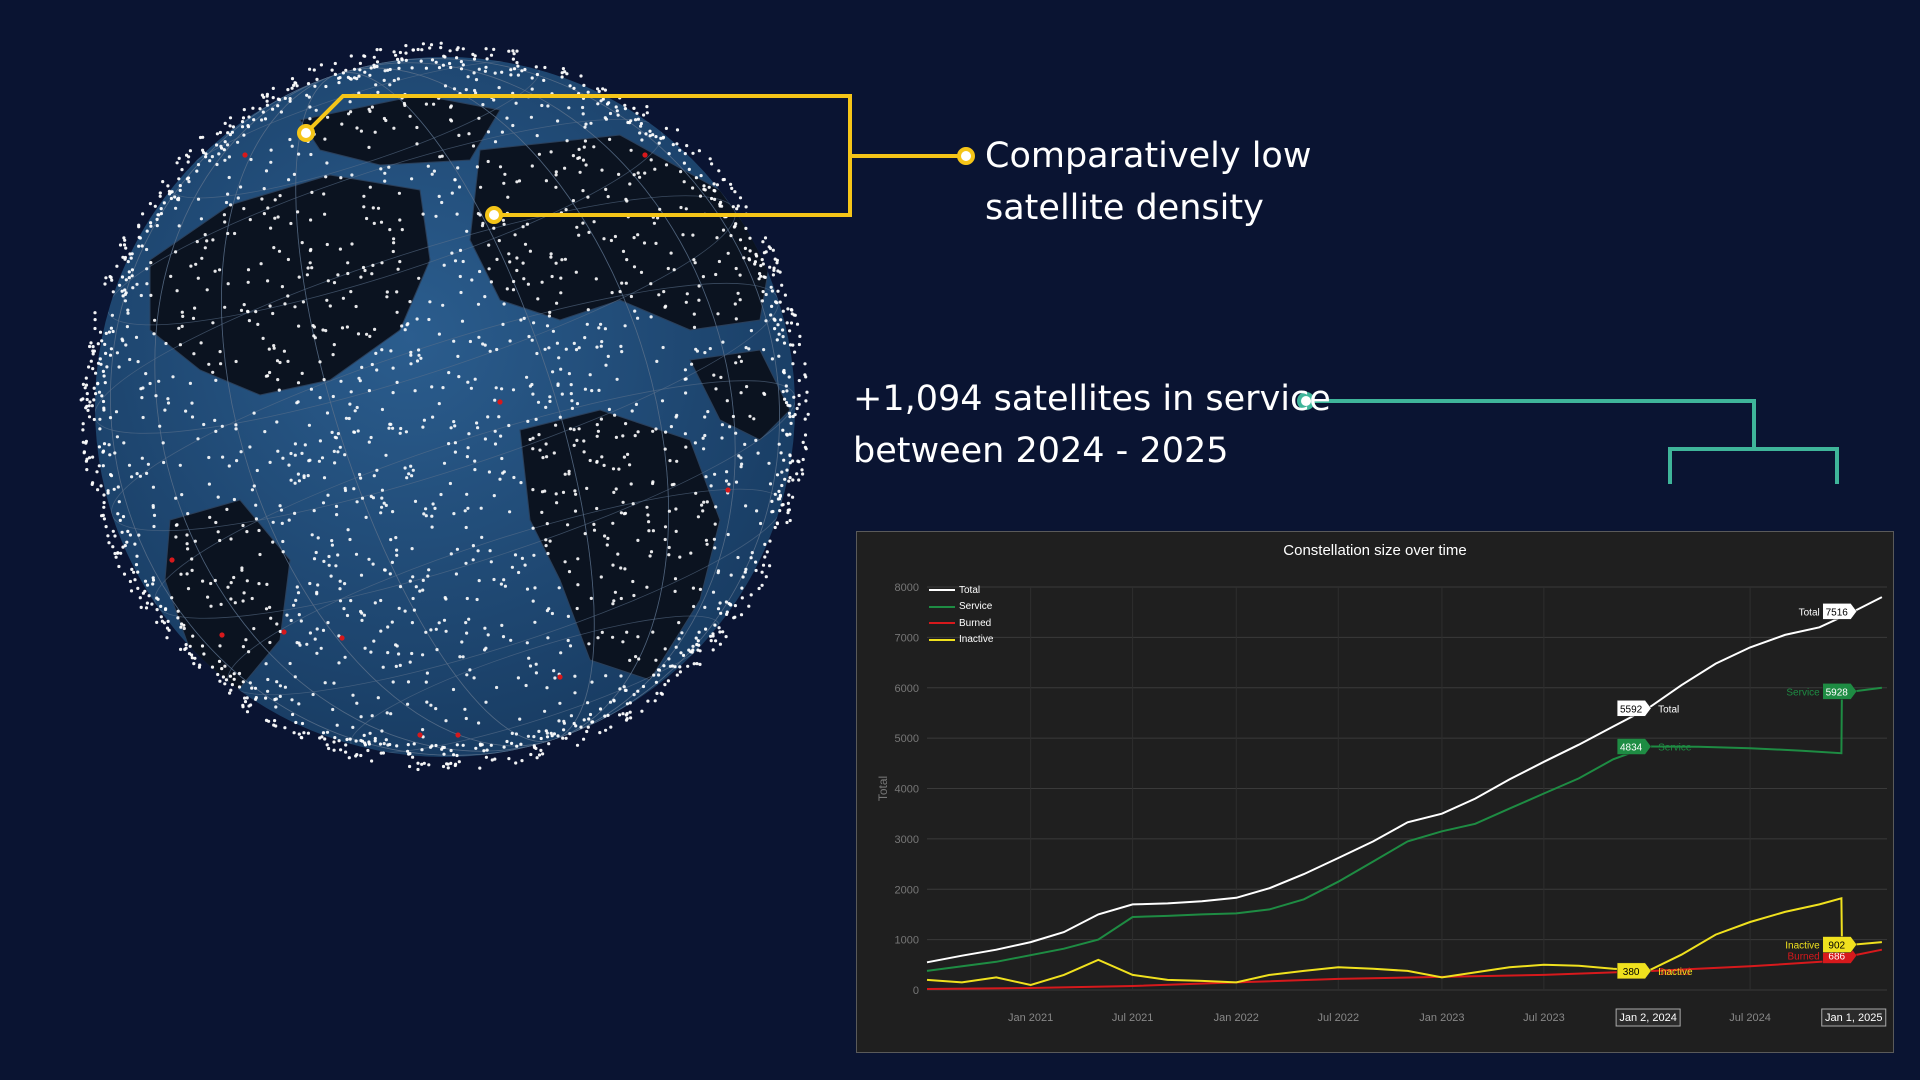  What do you see at coordinates (1753, 465) in the screenshot?
I see `service-bracket` at bounding box center [1753, 465].